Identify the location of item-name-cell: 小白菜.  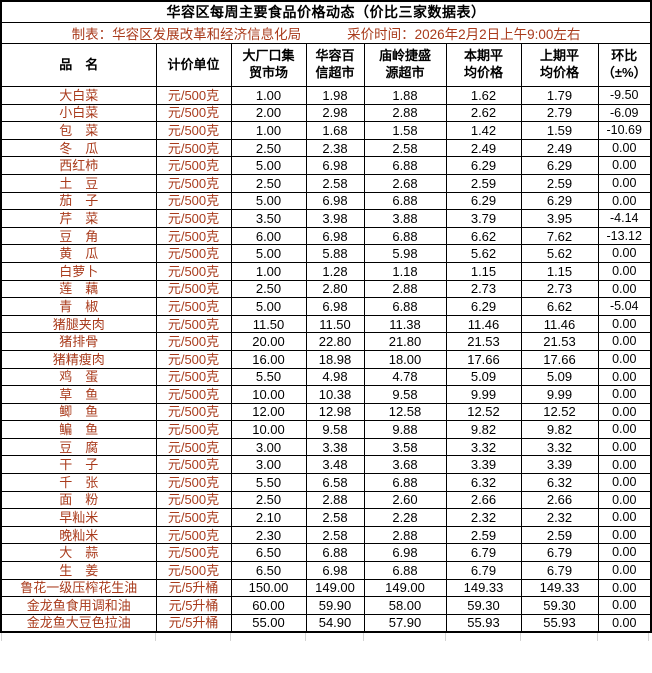
(78, 113).